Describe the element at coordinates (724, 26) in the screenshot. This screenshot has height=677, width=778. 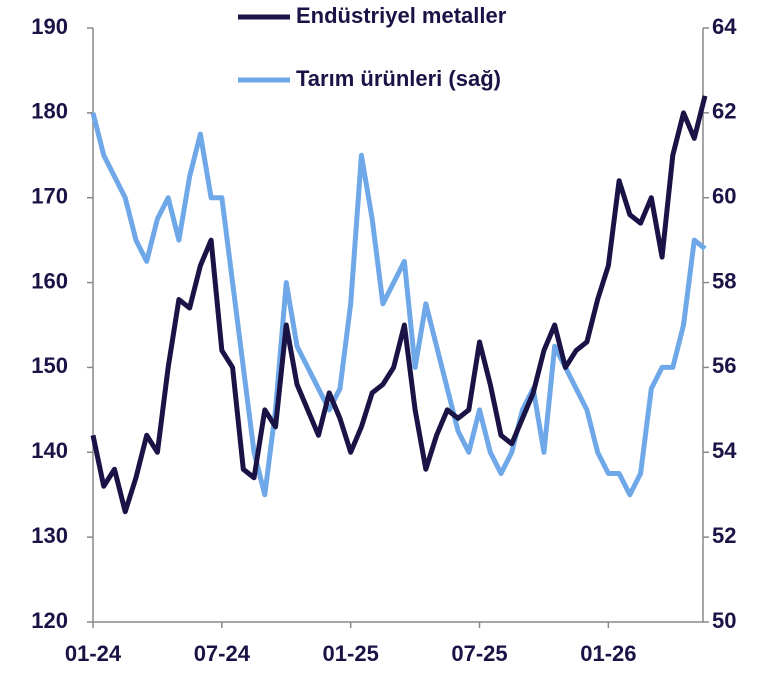
I see `y2-tick-label: 64` at that location.